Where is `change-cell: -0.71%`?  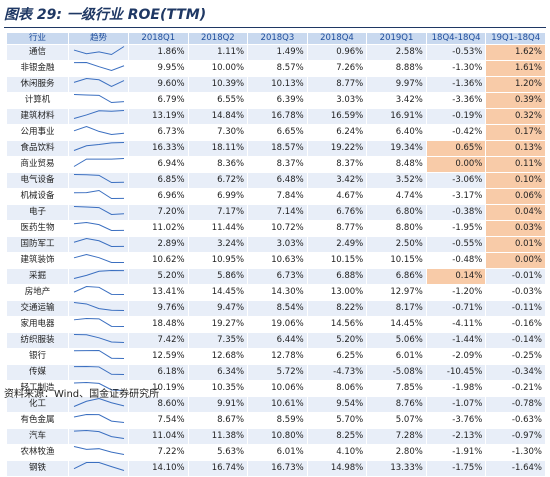
change-cell: -0.71% is located at coordinates (456, 308).